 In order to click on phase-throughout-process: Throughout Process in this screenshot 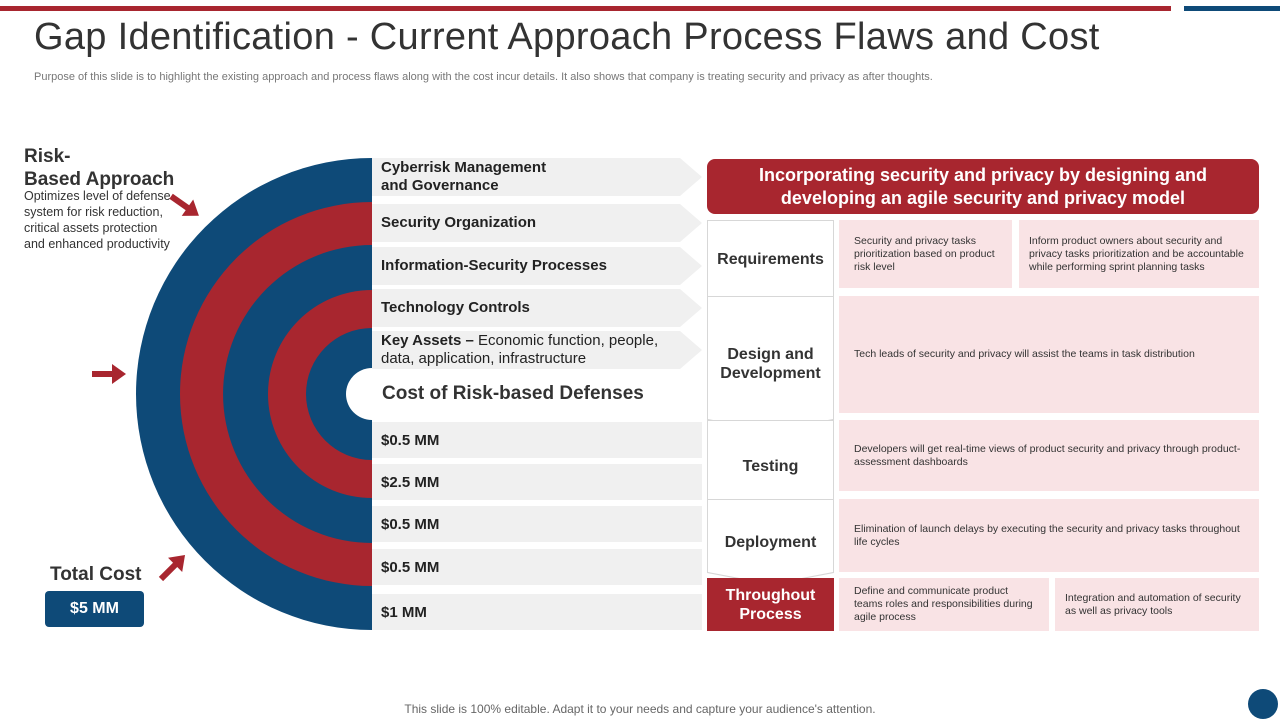, I will do `click(770, 604)`.